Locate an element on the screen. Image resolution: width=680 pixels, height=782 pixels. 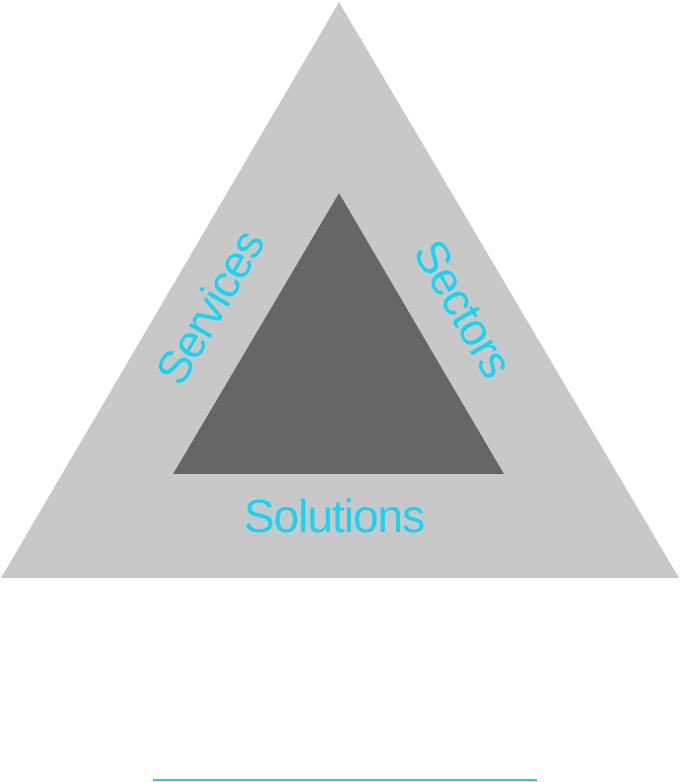
solutions-label: Solutions is located at coordinates (334, 516).